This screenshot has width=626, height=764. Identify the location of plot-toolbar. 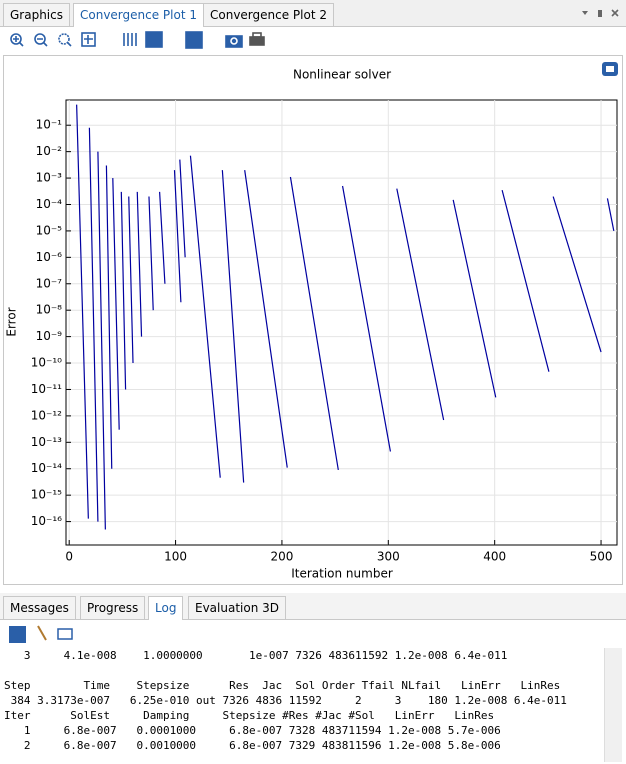
(313, 41).